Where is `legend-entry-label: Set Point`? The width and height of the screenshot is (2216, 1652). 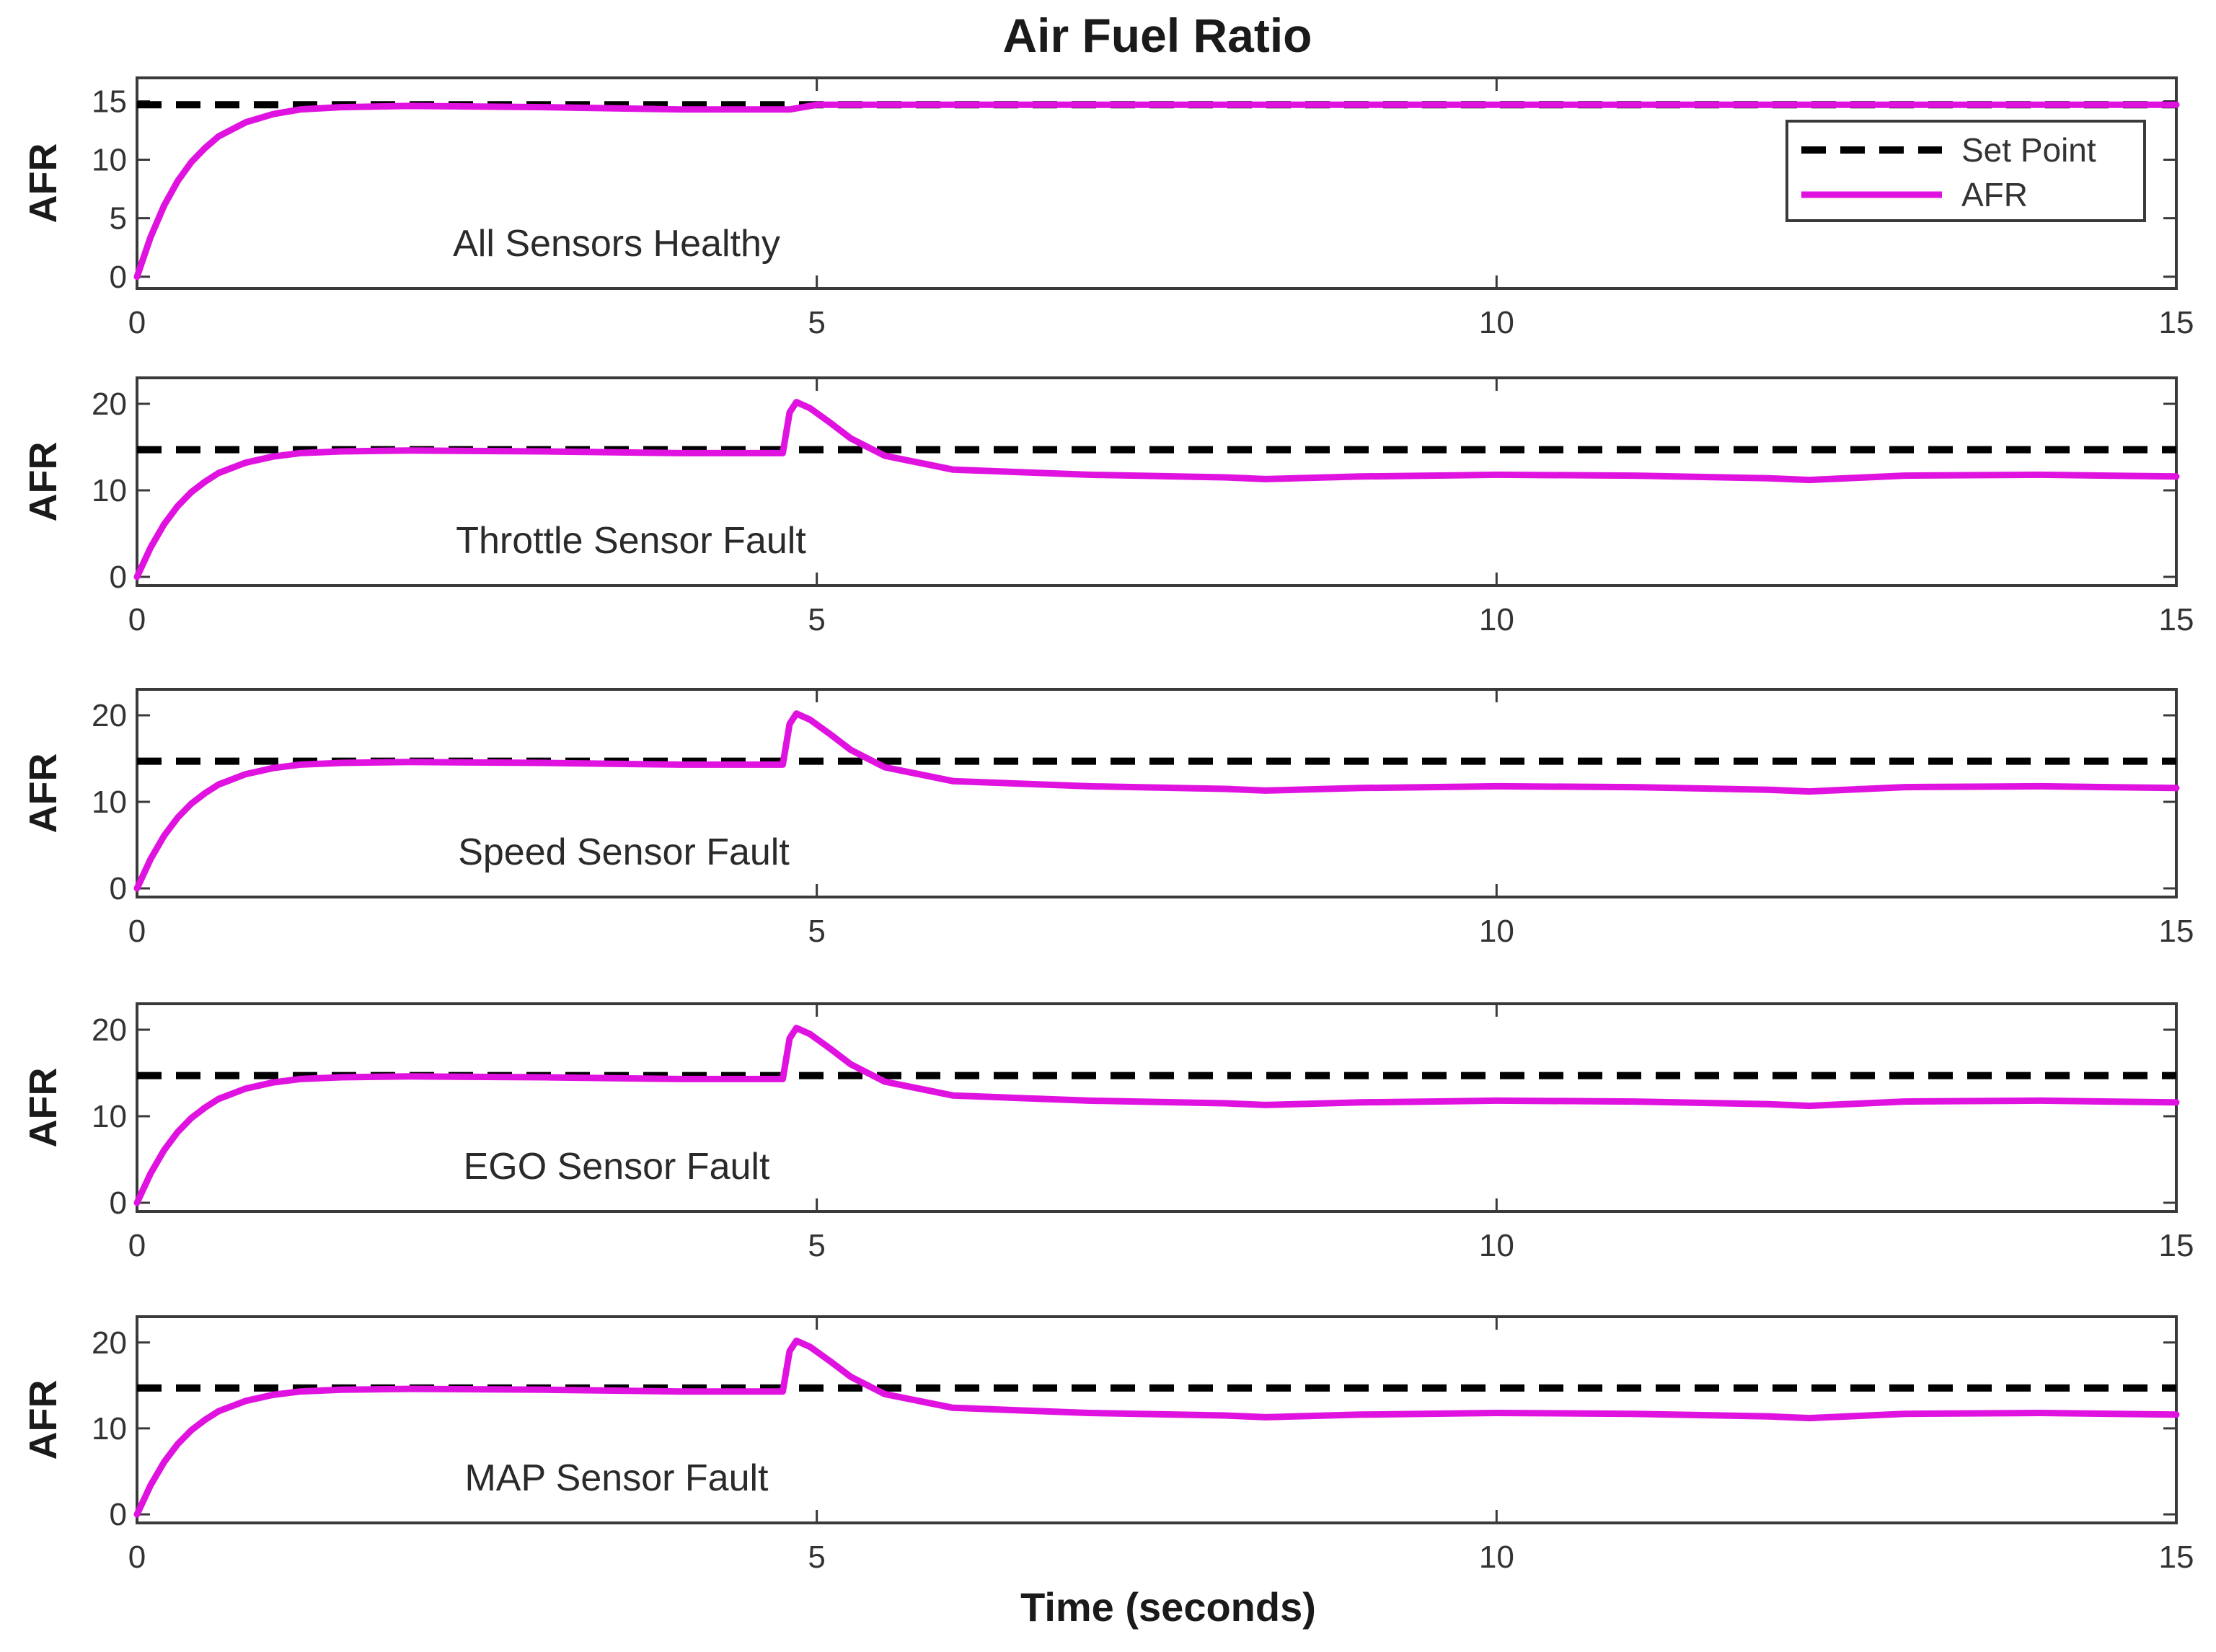
legend-entry-label: Set Point is located at coordinates (2028, 150).